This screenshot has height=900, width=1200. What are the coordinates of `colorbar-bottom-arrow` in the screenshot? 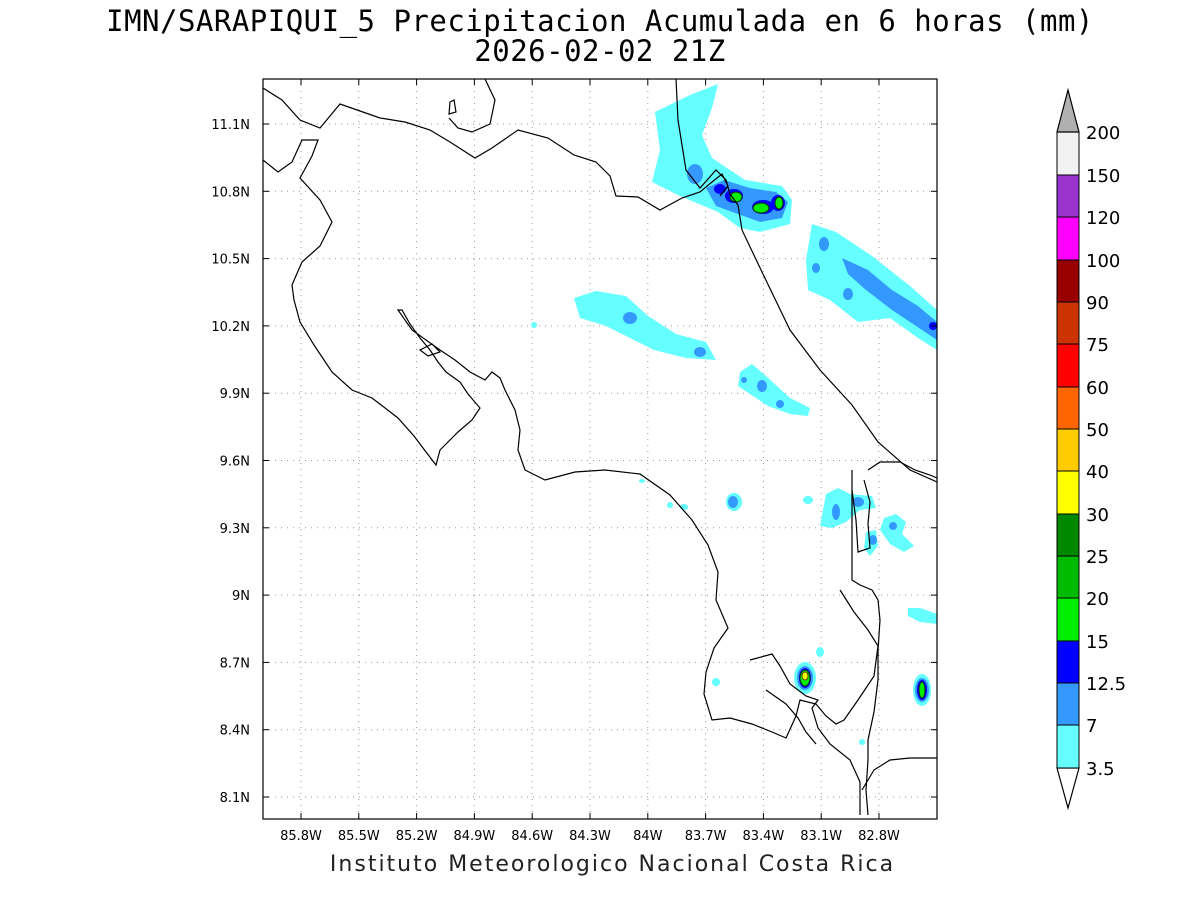 It's located at (1068, 789).